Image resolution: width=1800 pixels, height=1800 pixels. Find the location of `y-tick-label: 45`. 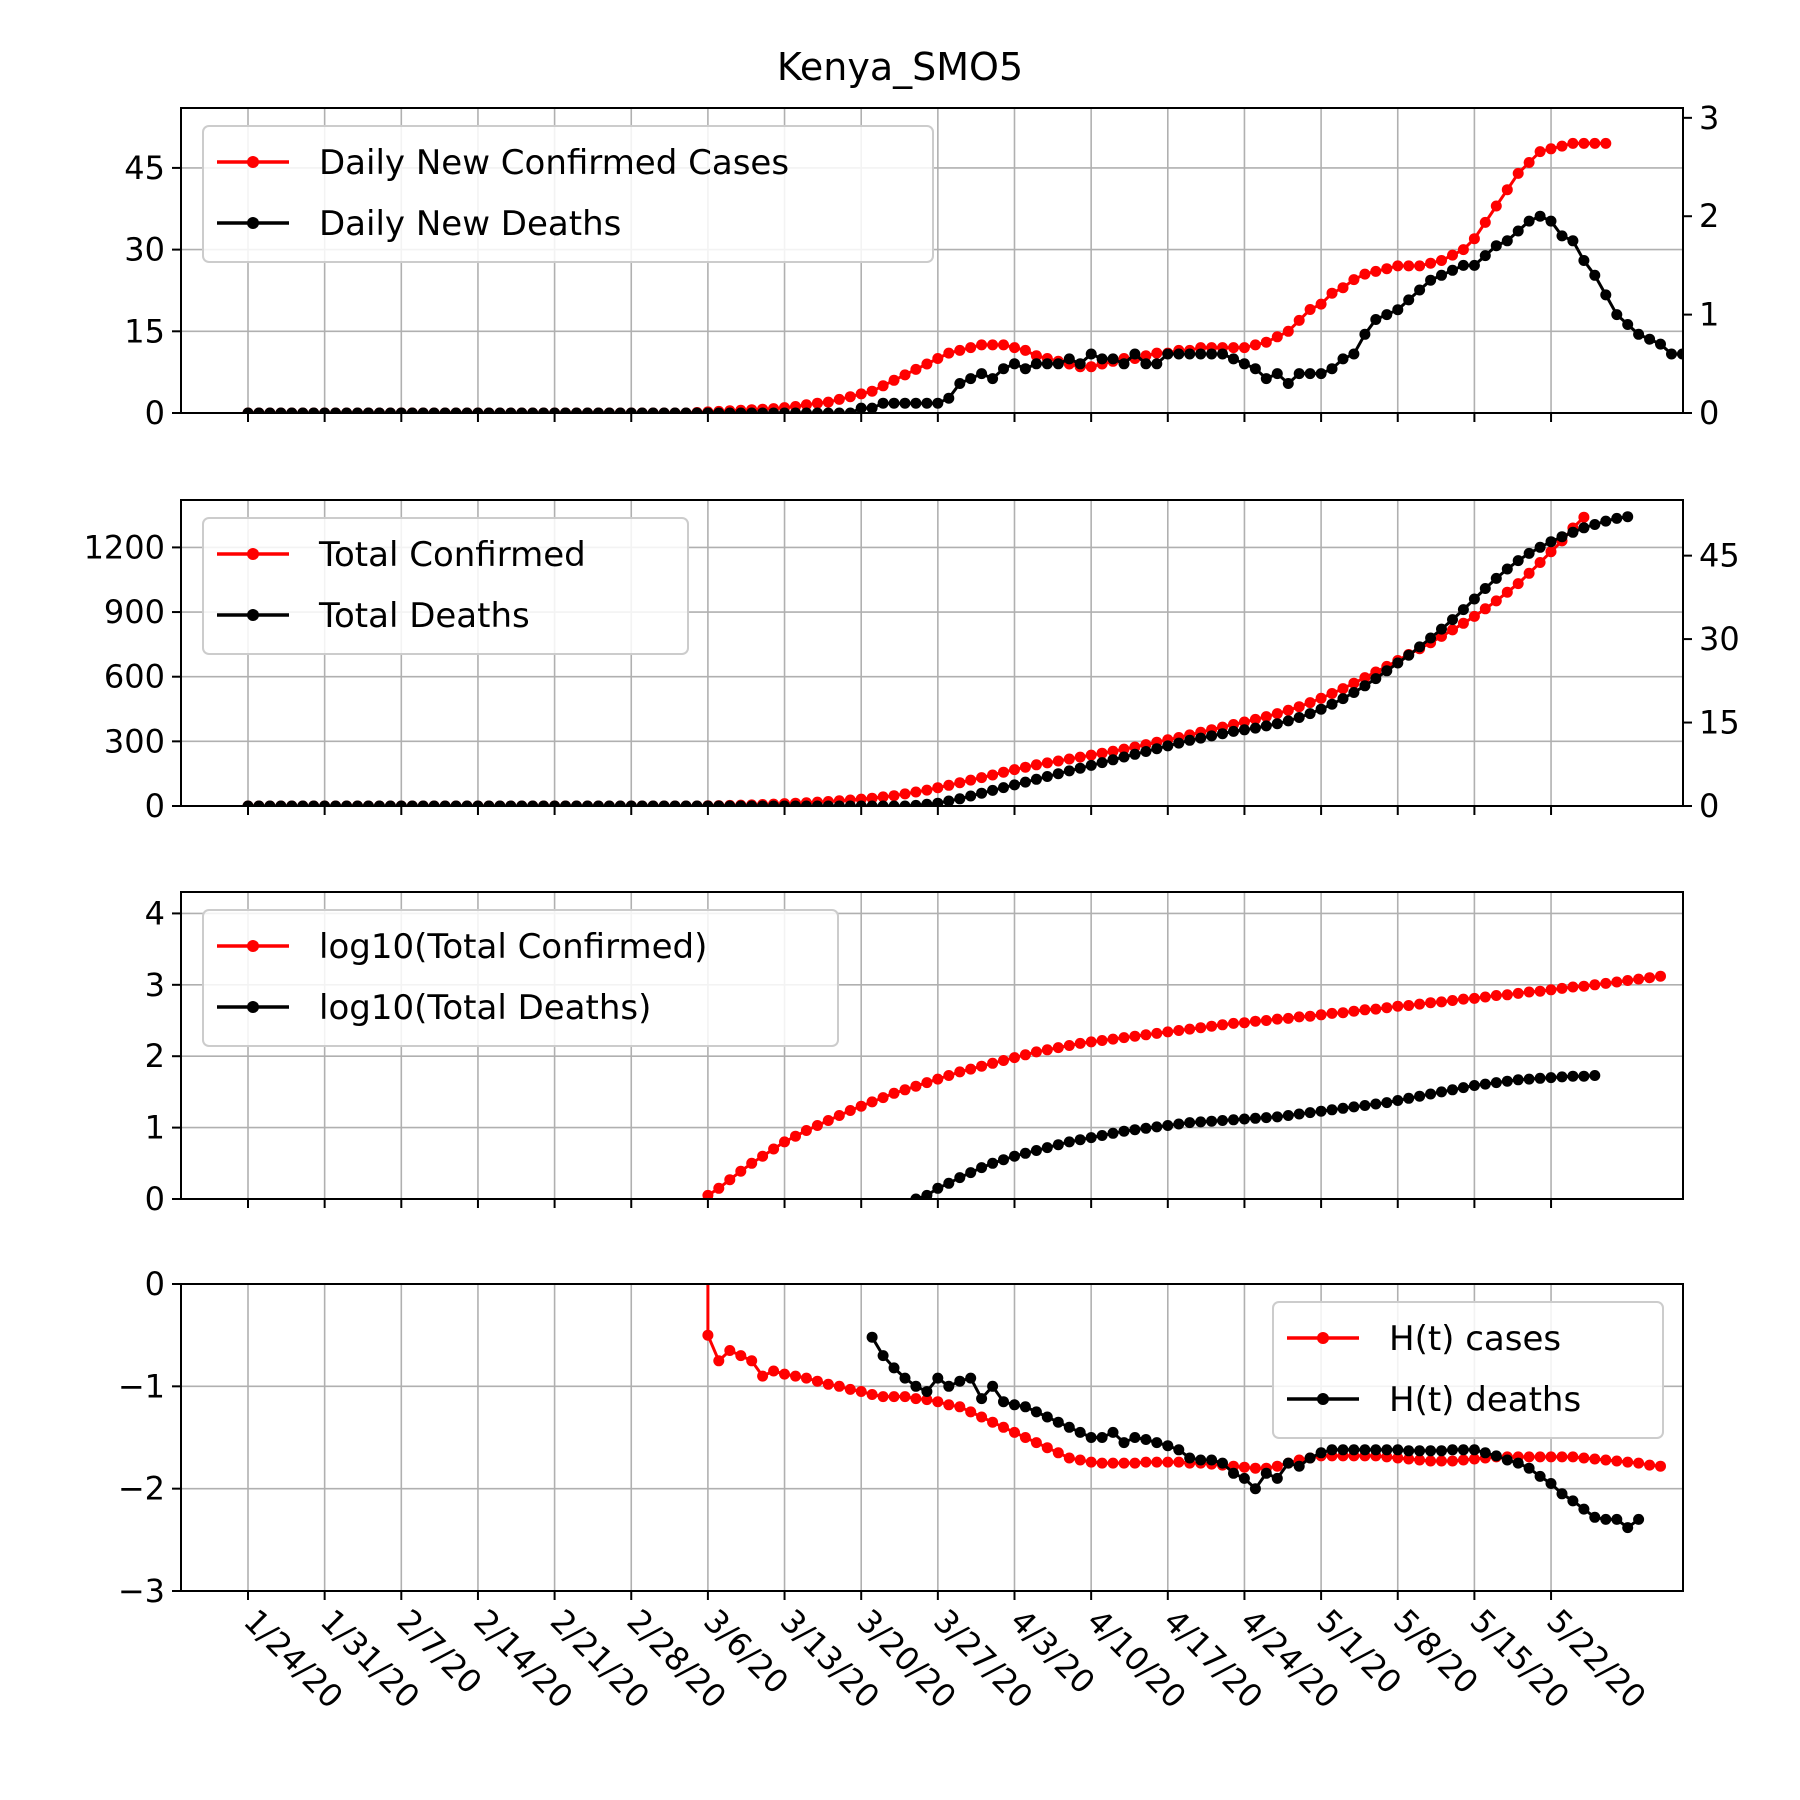

y-tick-label: 45 is located at coordinates (144, 168).